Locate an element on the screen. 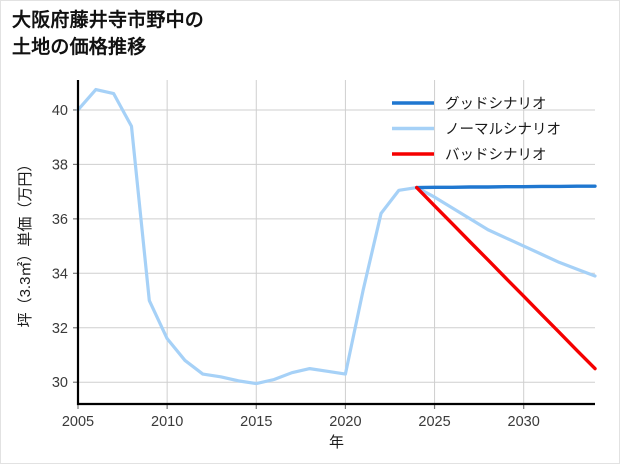 This screenshot has width=621, height=465. x-tick-label: 2010 is located at coordinates (167, 422).